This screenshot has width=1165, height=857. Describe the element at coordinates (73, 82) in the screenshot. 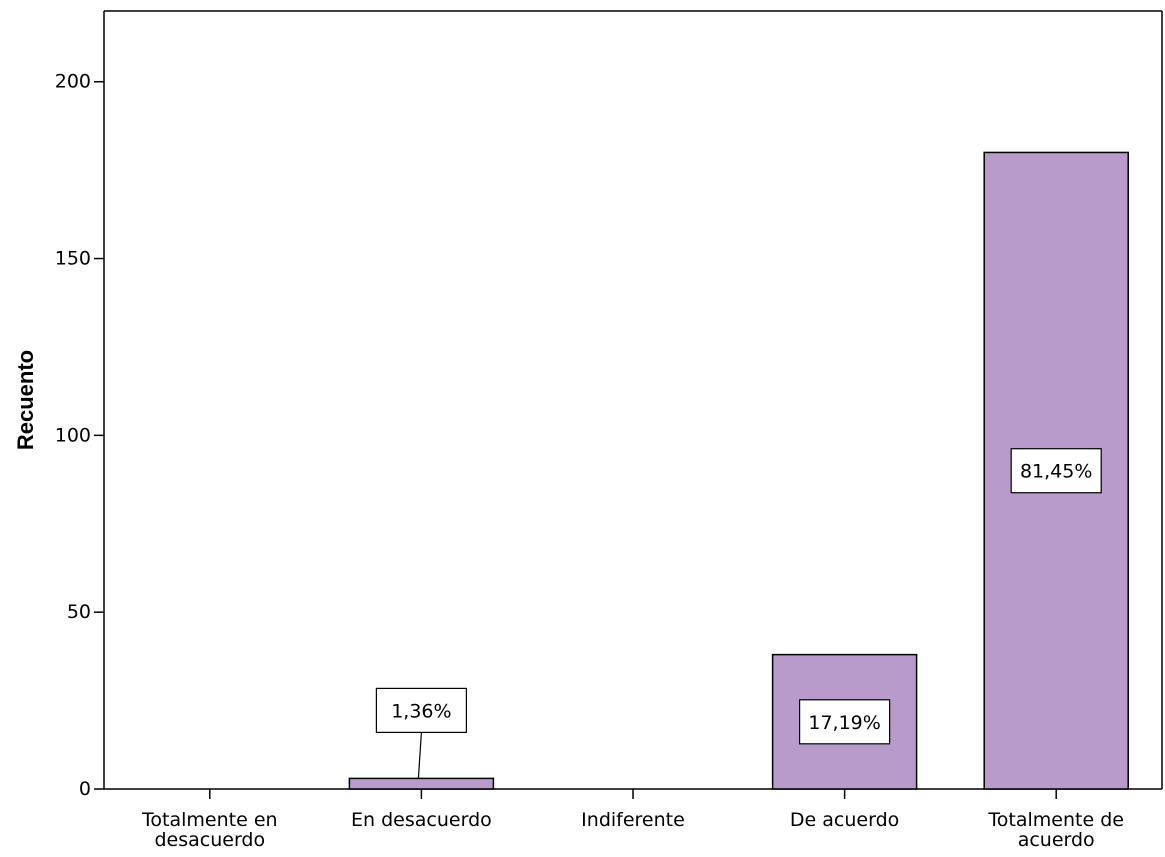

I see `y-tick-label: 200` at that location.